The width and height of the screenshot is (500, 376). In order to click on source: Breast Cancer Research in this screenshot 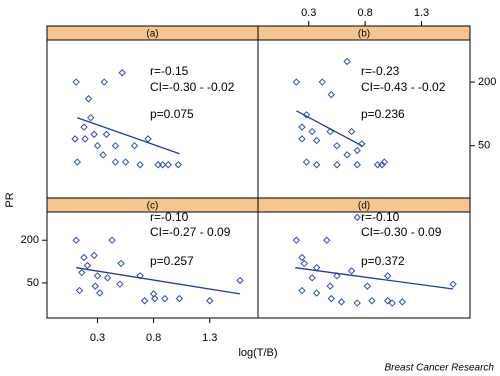, I will do `click(440, 368)`.